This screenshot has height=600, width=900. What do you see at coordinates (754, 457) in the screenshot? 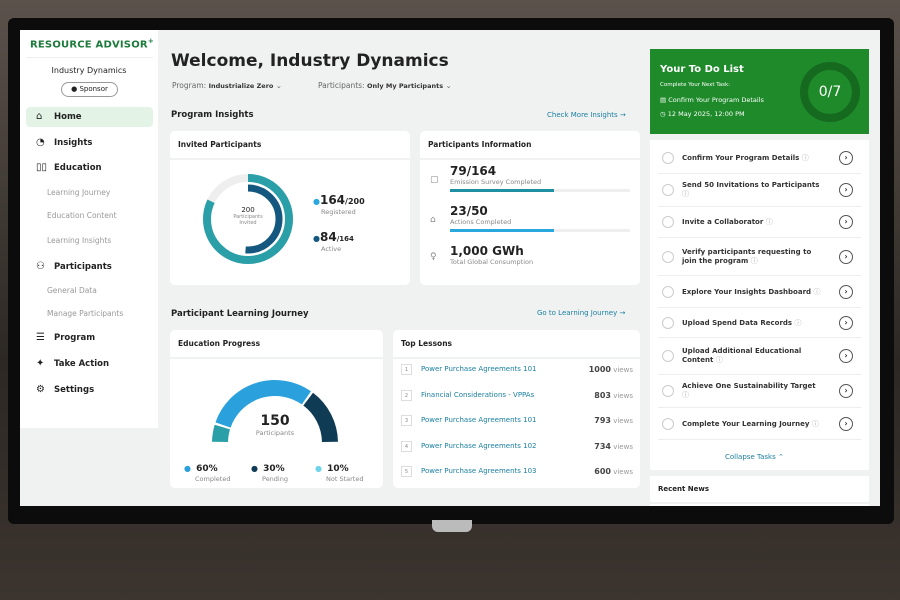
I see `collapse-tasks-button: Collapse Tasks ⌃` at bounding box center [754, 457].